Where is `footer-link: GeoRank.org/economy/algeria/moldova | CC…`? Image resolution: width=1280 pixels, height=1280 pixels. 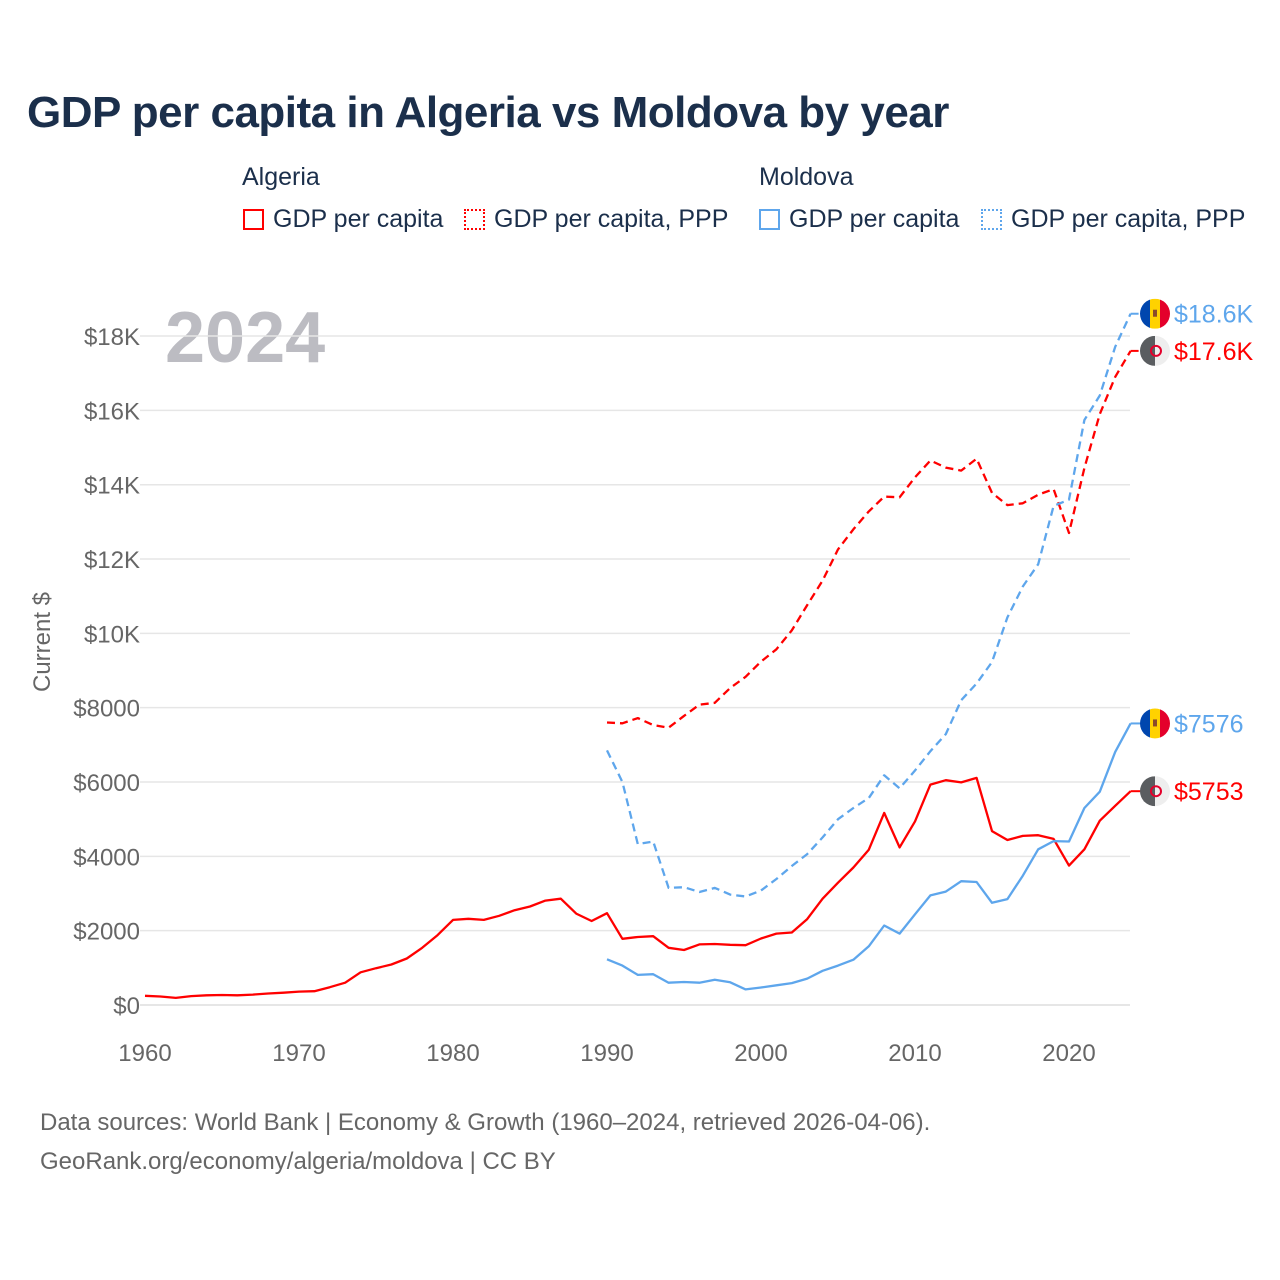 footer-link: GeoRank.org/economy/algeria/moldova | CC… is located at coordinates (298, 1161).